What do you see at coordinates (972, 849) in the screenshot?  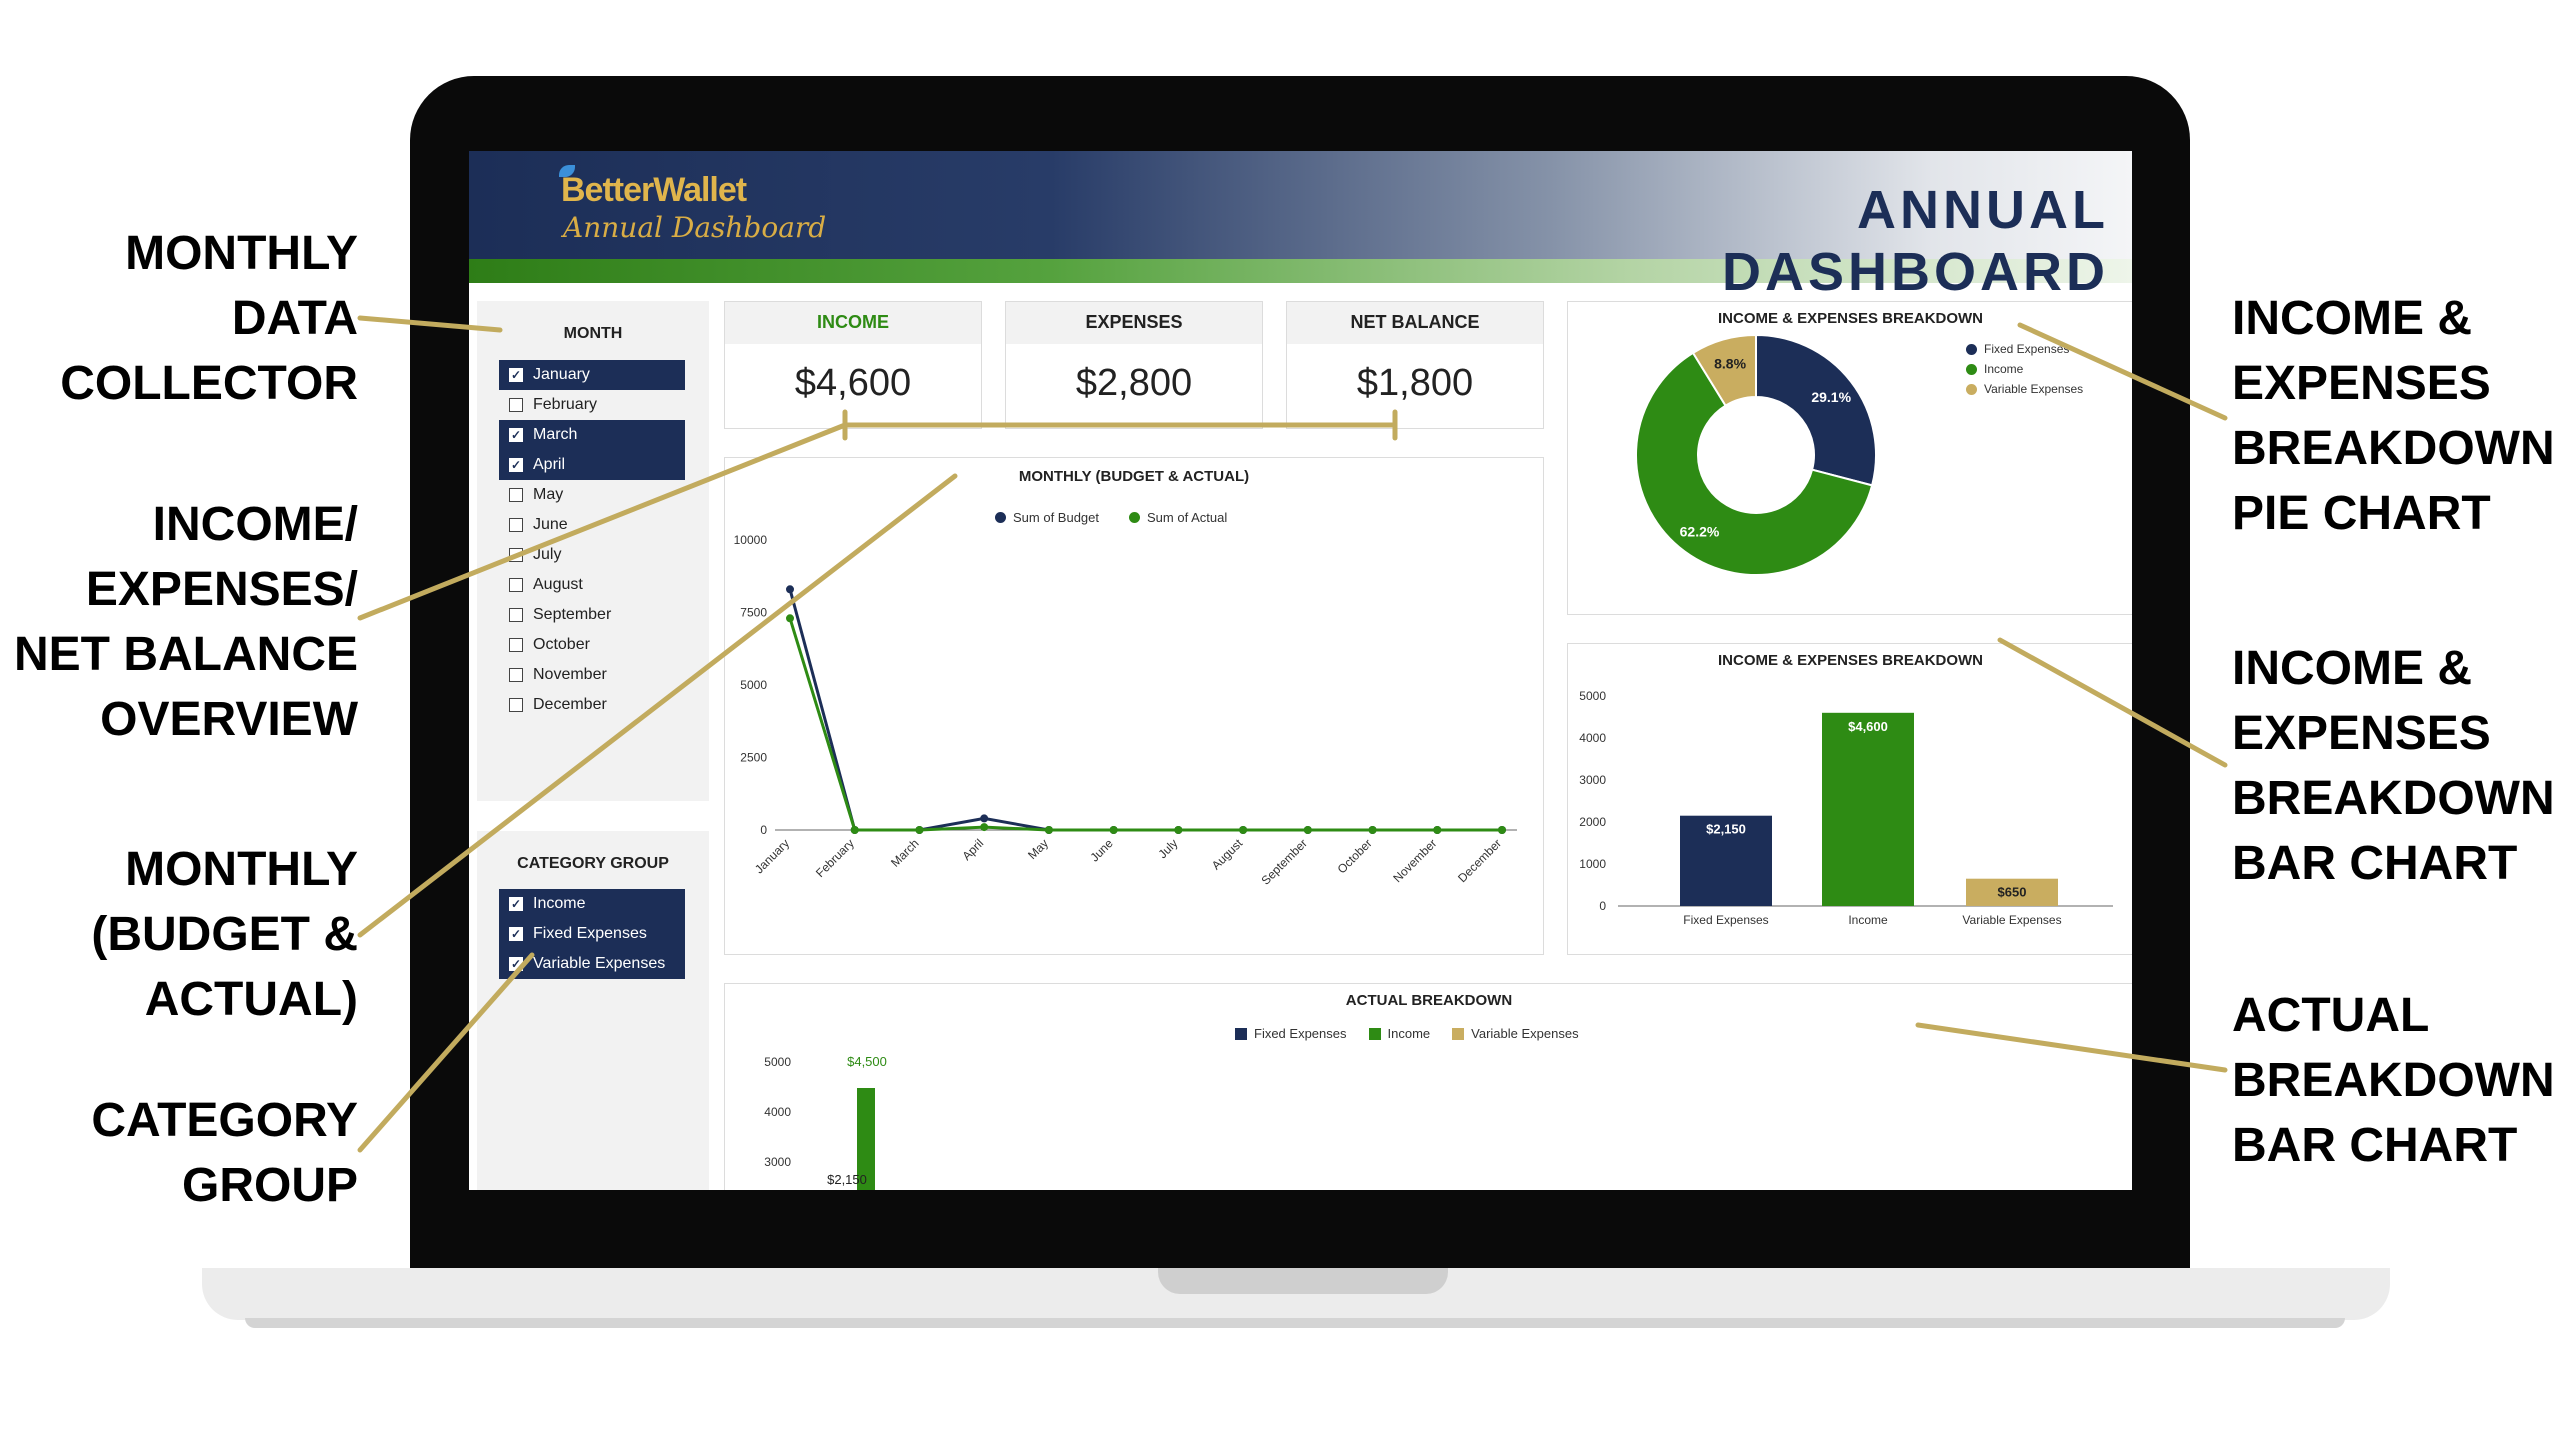 I see `x-tick-label: April` at bounding box center [972, 849].